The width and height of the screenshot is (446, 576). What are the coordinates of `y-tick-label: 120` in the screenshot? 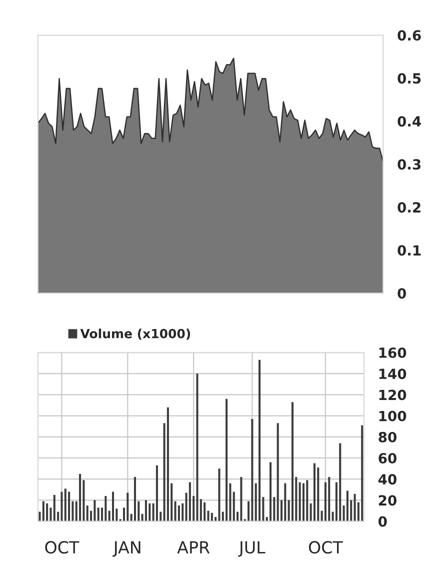 It's located at (392, 395).